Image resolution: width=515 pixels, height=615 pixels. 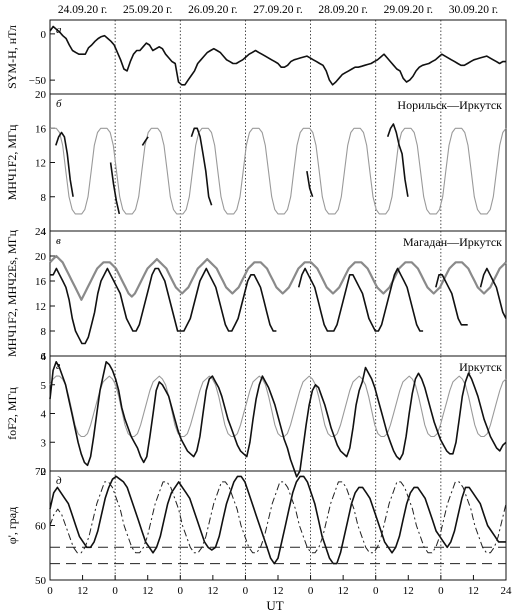 I want to click on path-label: Магадан—Иркутск, so click(x=452, y=242).